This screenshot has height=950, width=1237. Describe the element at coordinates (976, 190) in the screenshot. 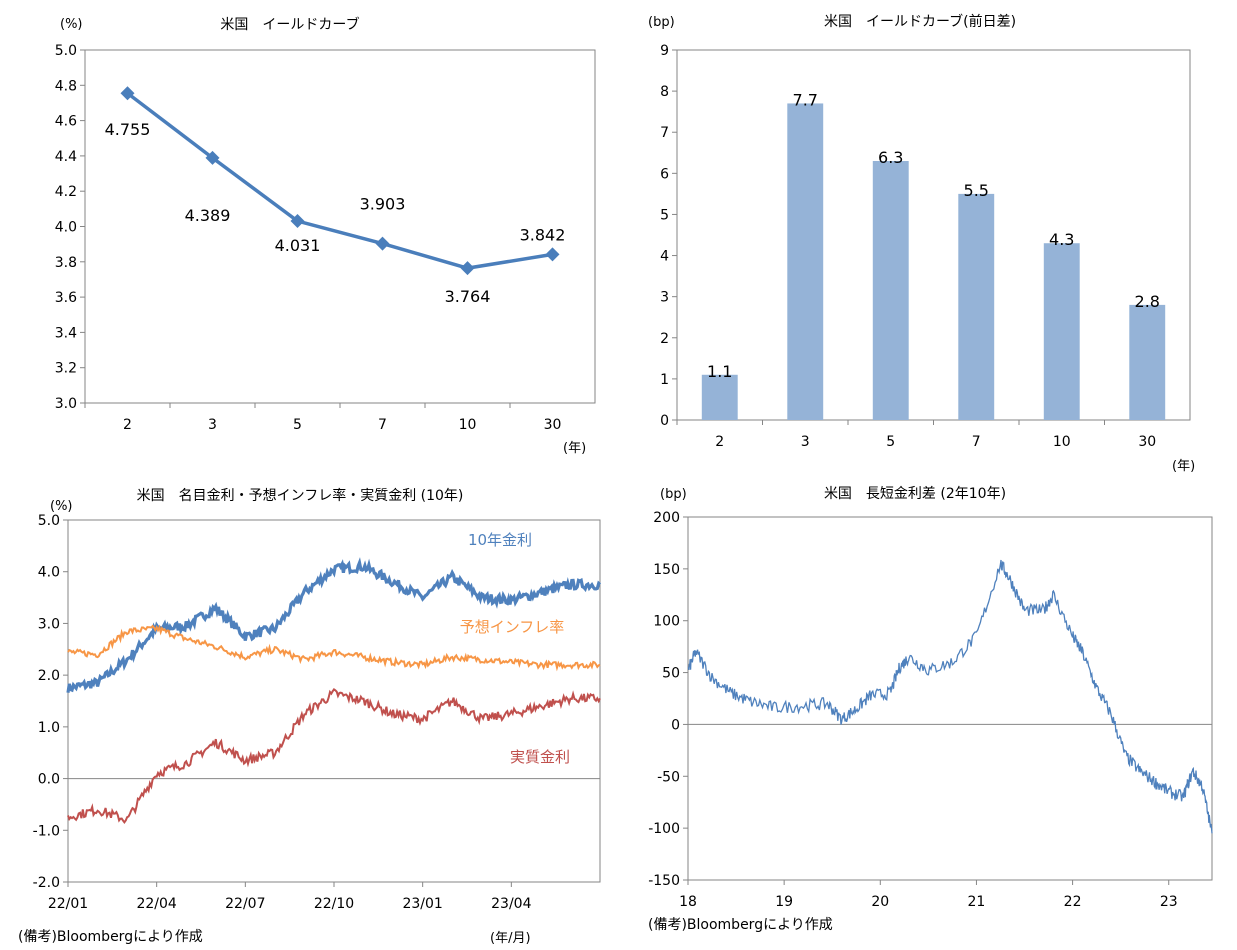

I see `data-label: 5.5` at that location.